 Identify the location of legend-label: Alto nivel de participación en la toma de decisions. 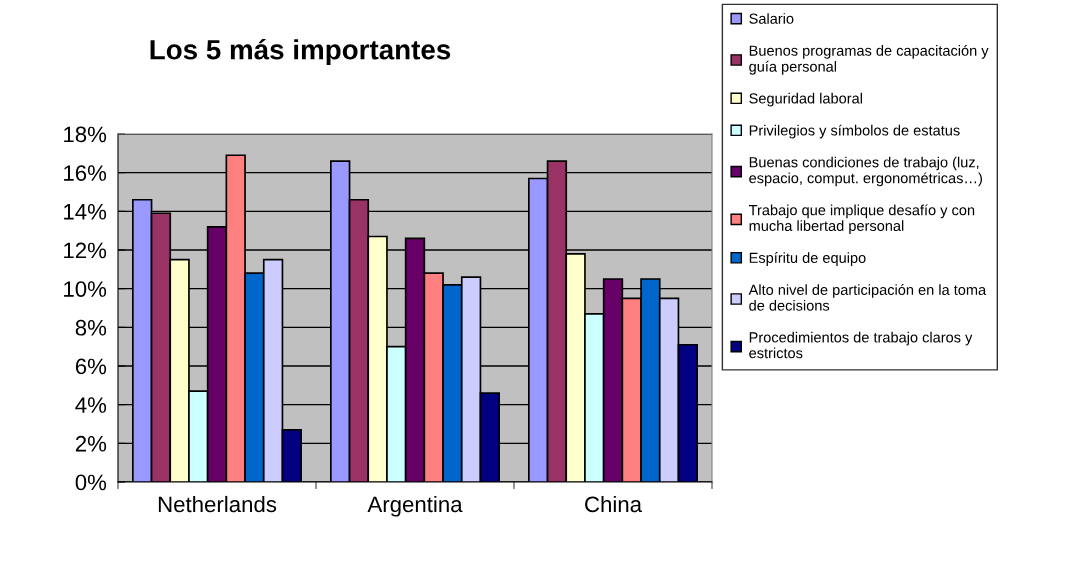
(867, 297).